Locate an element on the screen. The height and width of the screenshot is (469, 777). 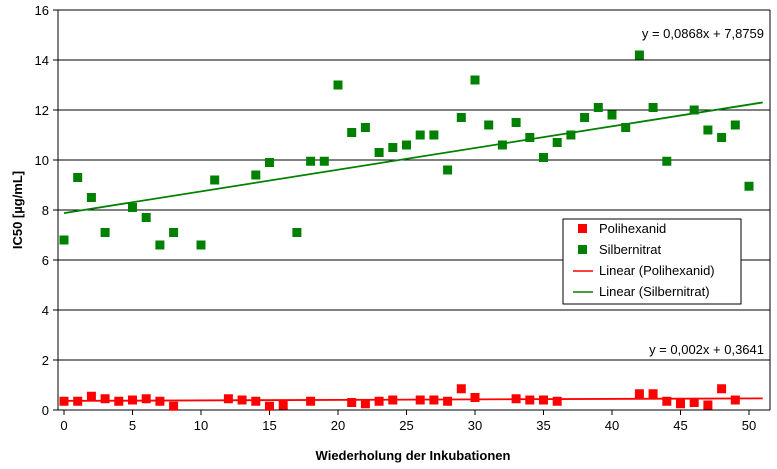
x-tick-label: 15 is located at coordinates (269, 425).